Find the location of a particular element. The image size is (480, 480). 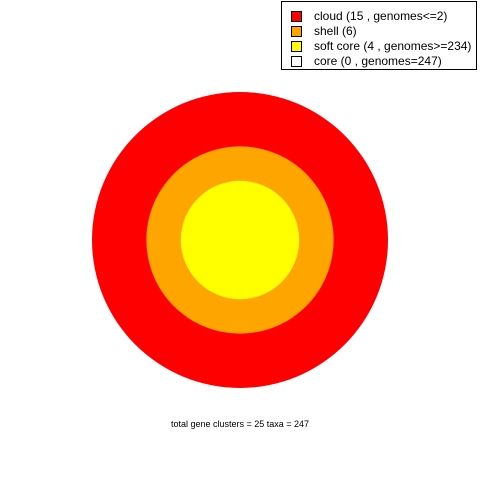

chart-caption: total gene clusters = 25 taxa = 247 is located at coordinates (240, 424).